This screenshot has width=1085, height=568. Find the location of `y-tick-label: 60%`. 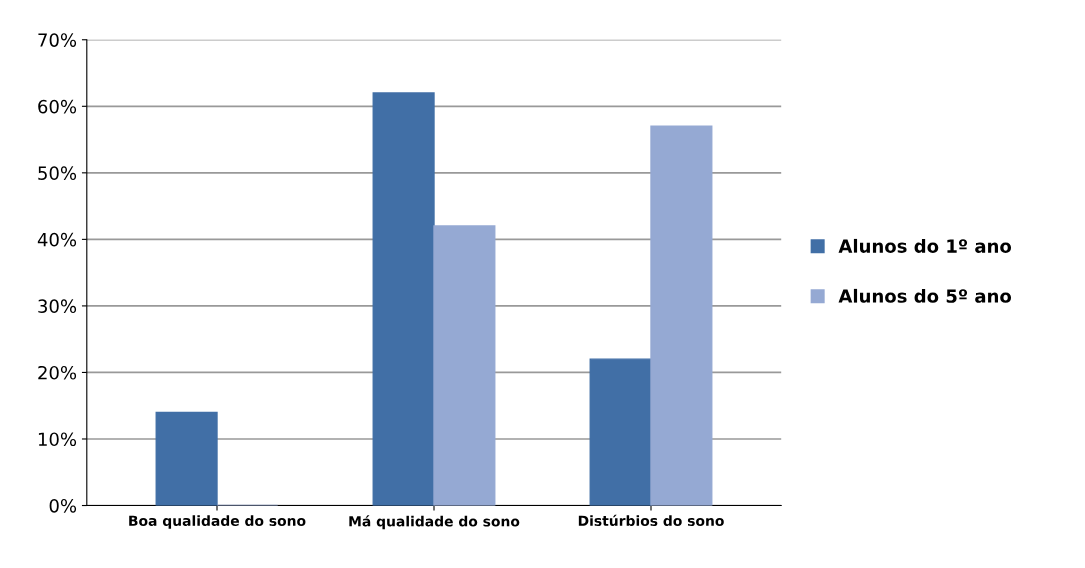

y-tick-label: 60% is located at coordinates (57, 106).